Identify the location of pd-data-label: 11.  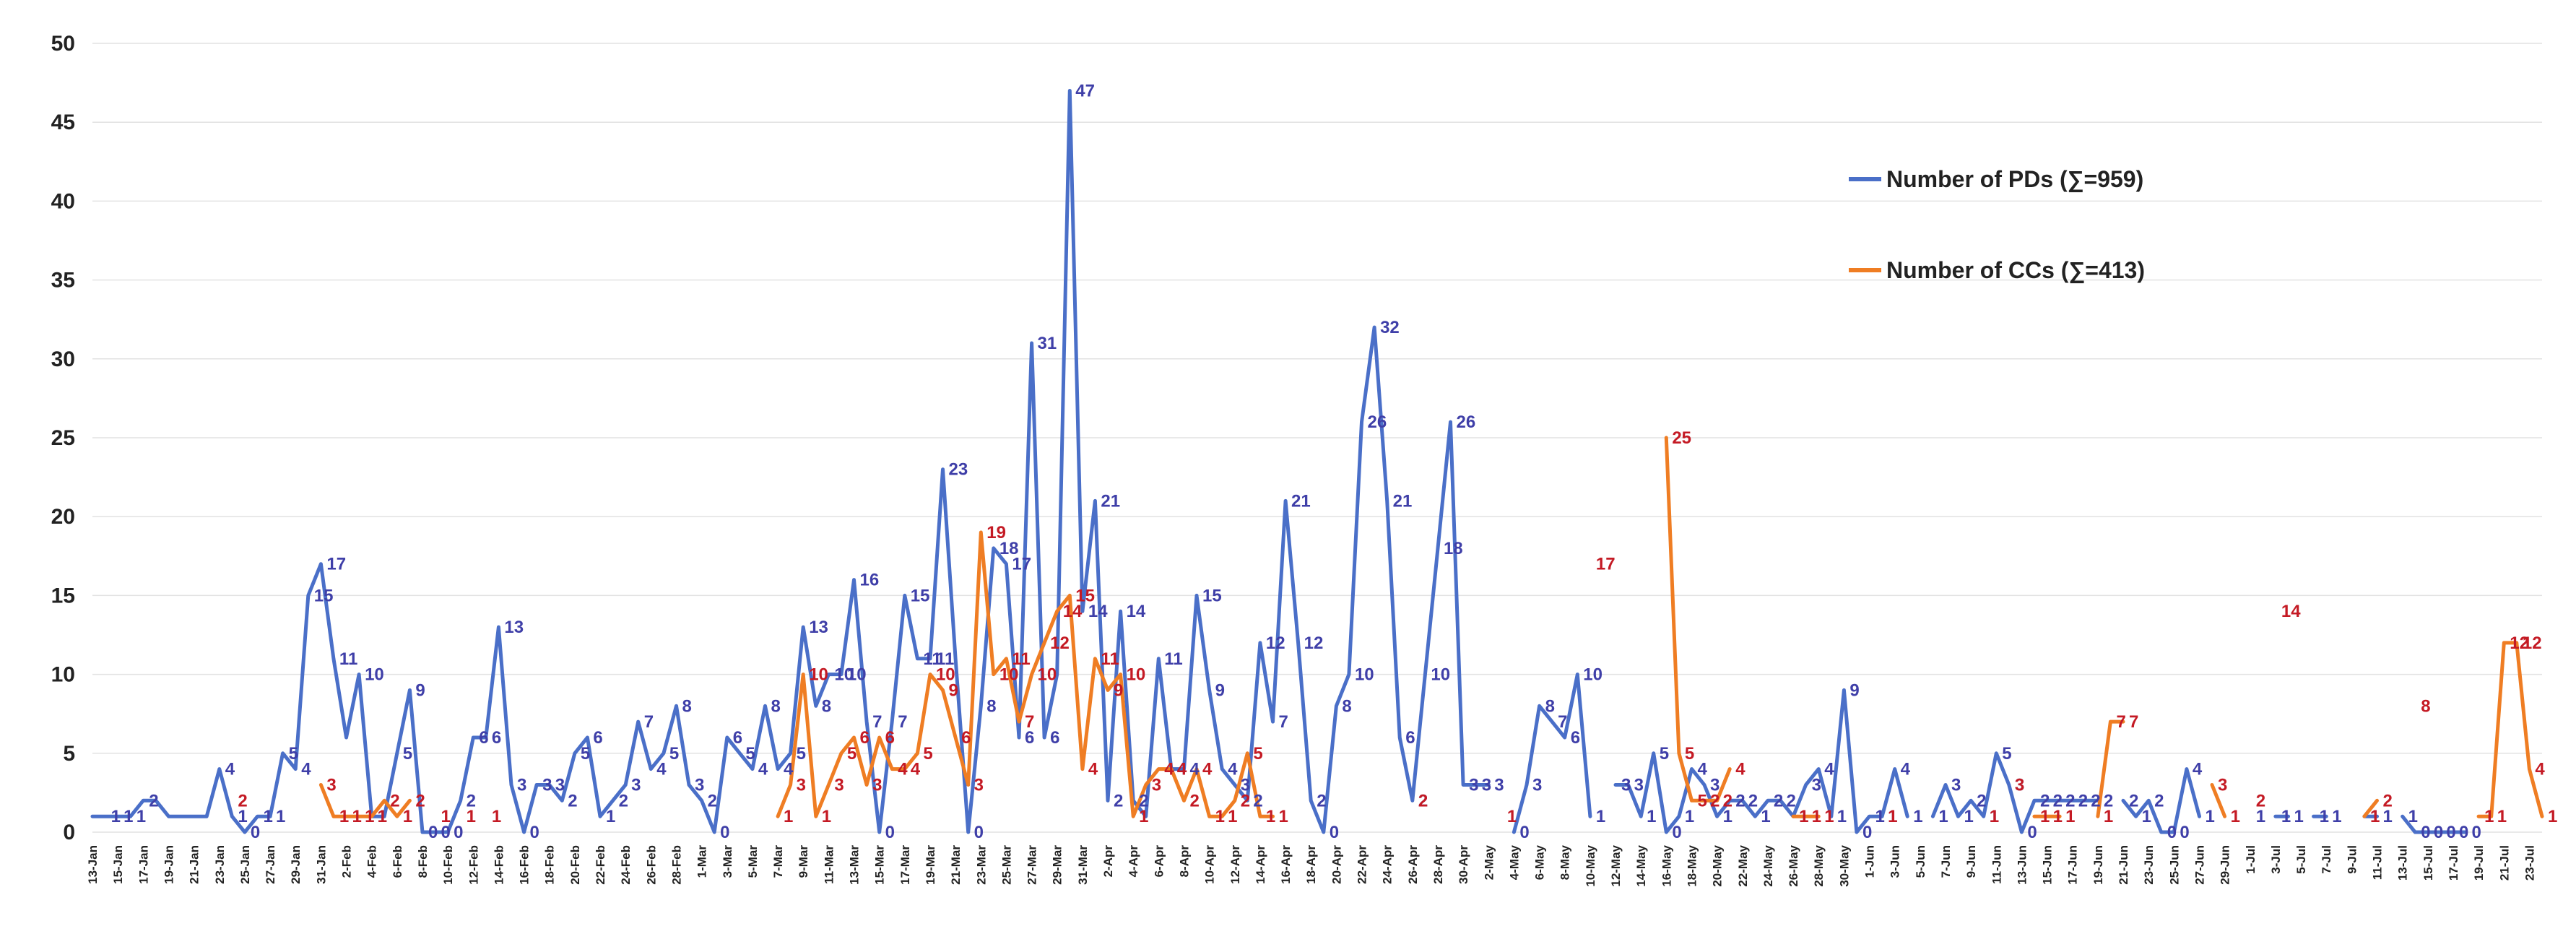
(1173, 659).